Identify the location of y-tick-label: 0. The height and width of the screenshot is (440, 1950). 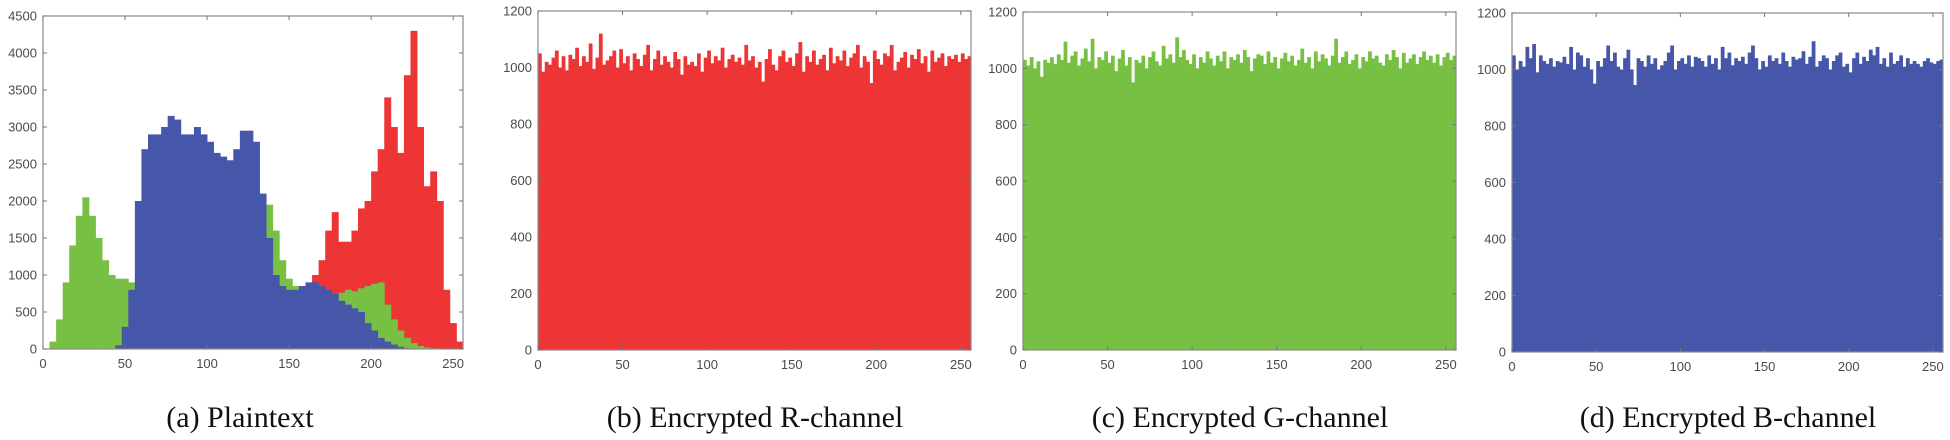
(528, 350).